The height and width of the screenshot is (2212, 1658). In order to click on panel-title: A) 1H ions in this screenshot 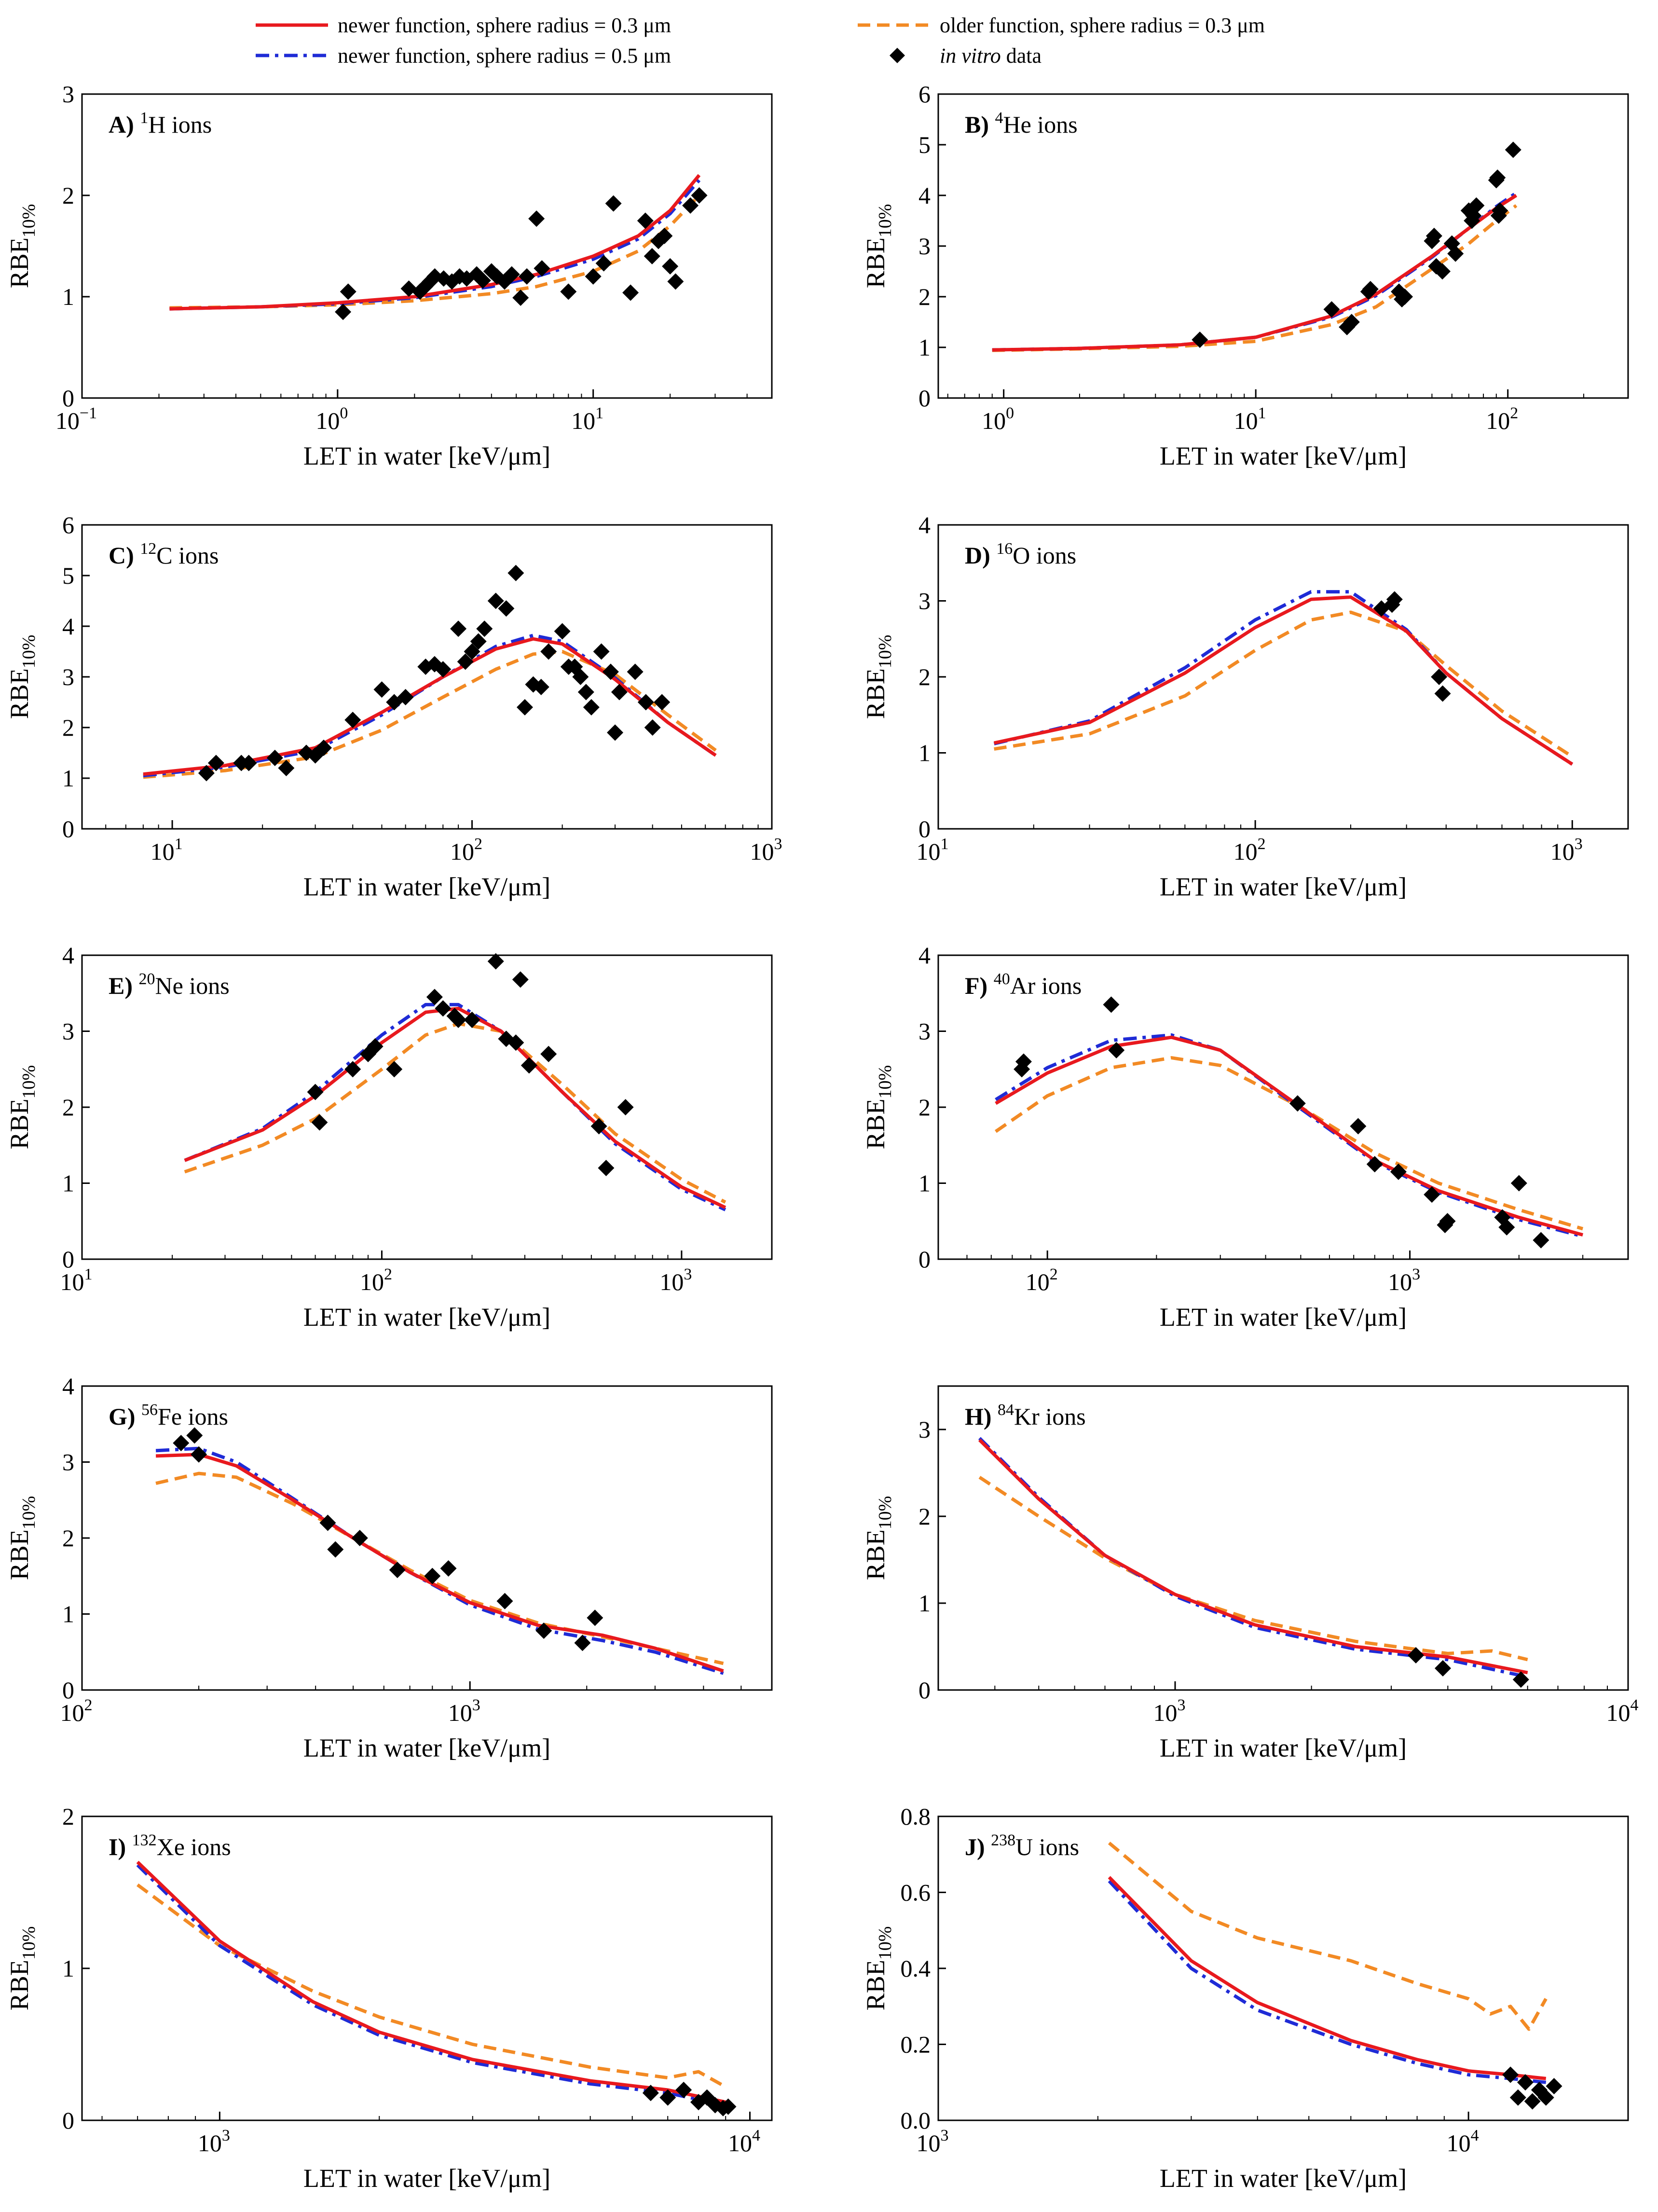, I will do `click(160, 123)`.